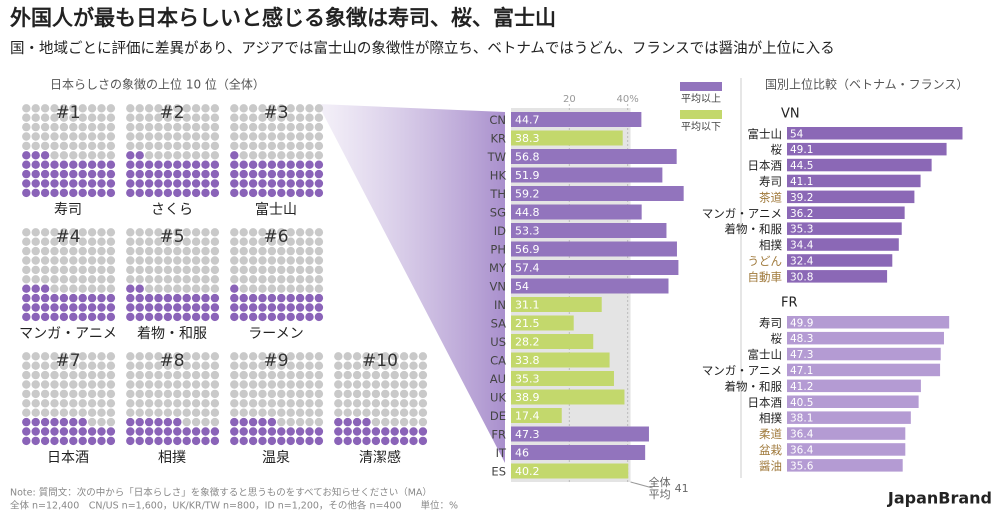 Image resolution: width=1000 pixels, height=519 pixels. What do you see at coordinates (498, 342) in the screenshot?
I see `category-label: US` at bounding box center [498, 342].